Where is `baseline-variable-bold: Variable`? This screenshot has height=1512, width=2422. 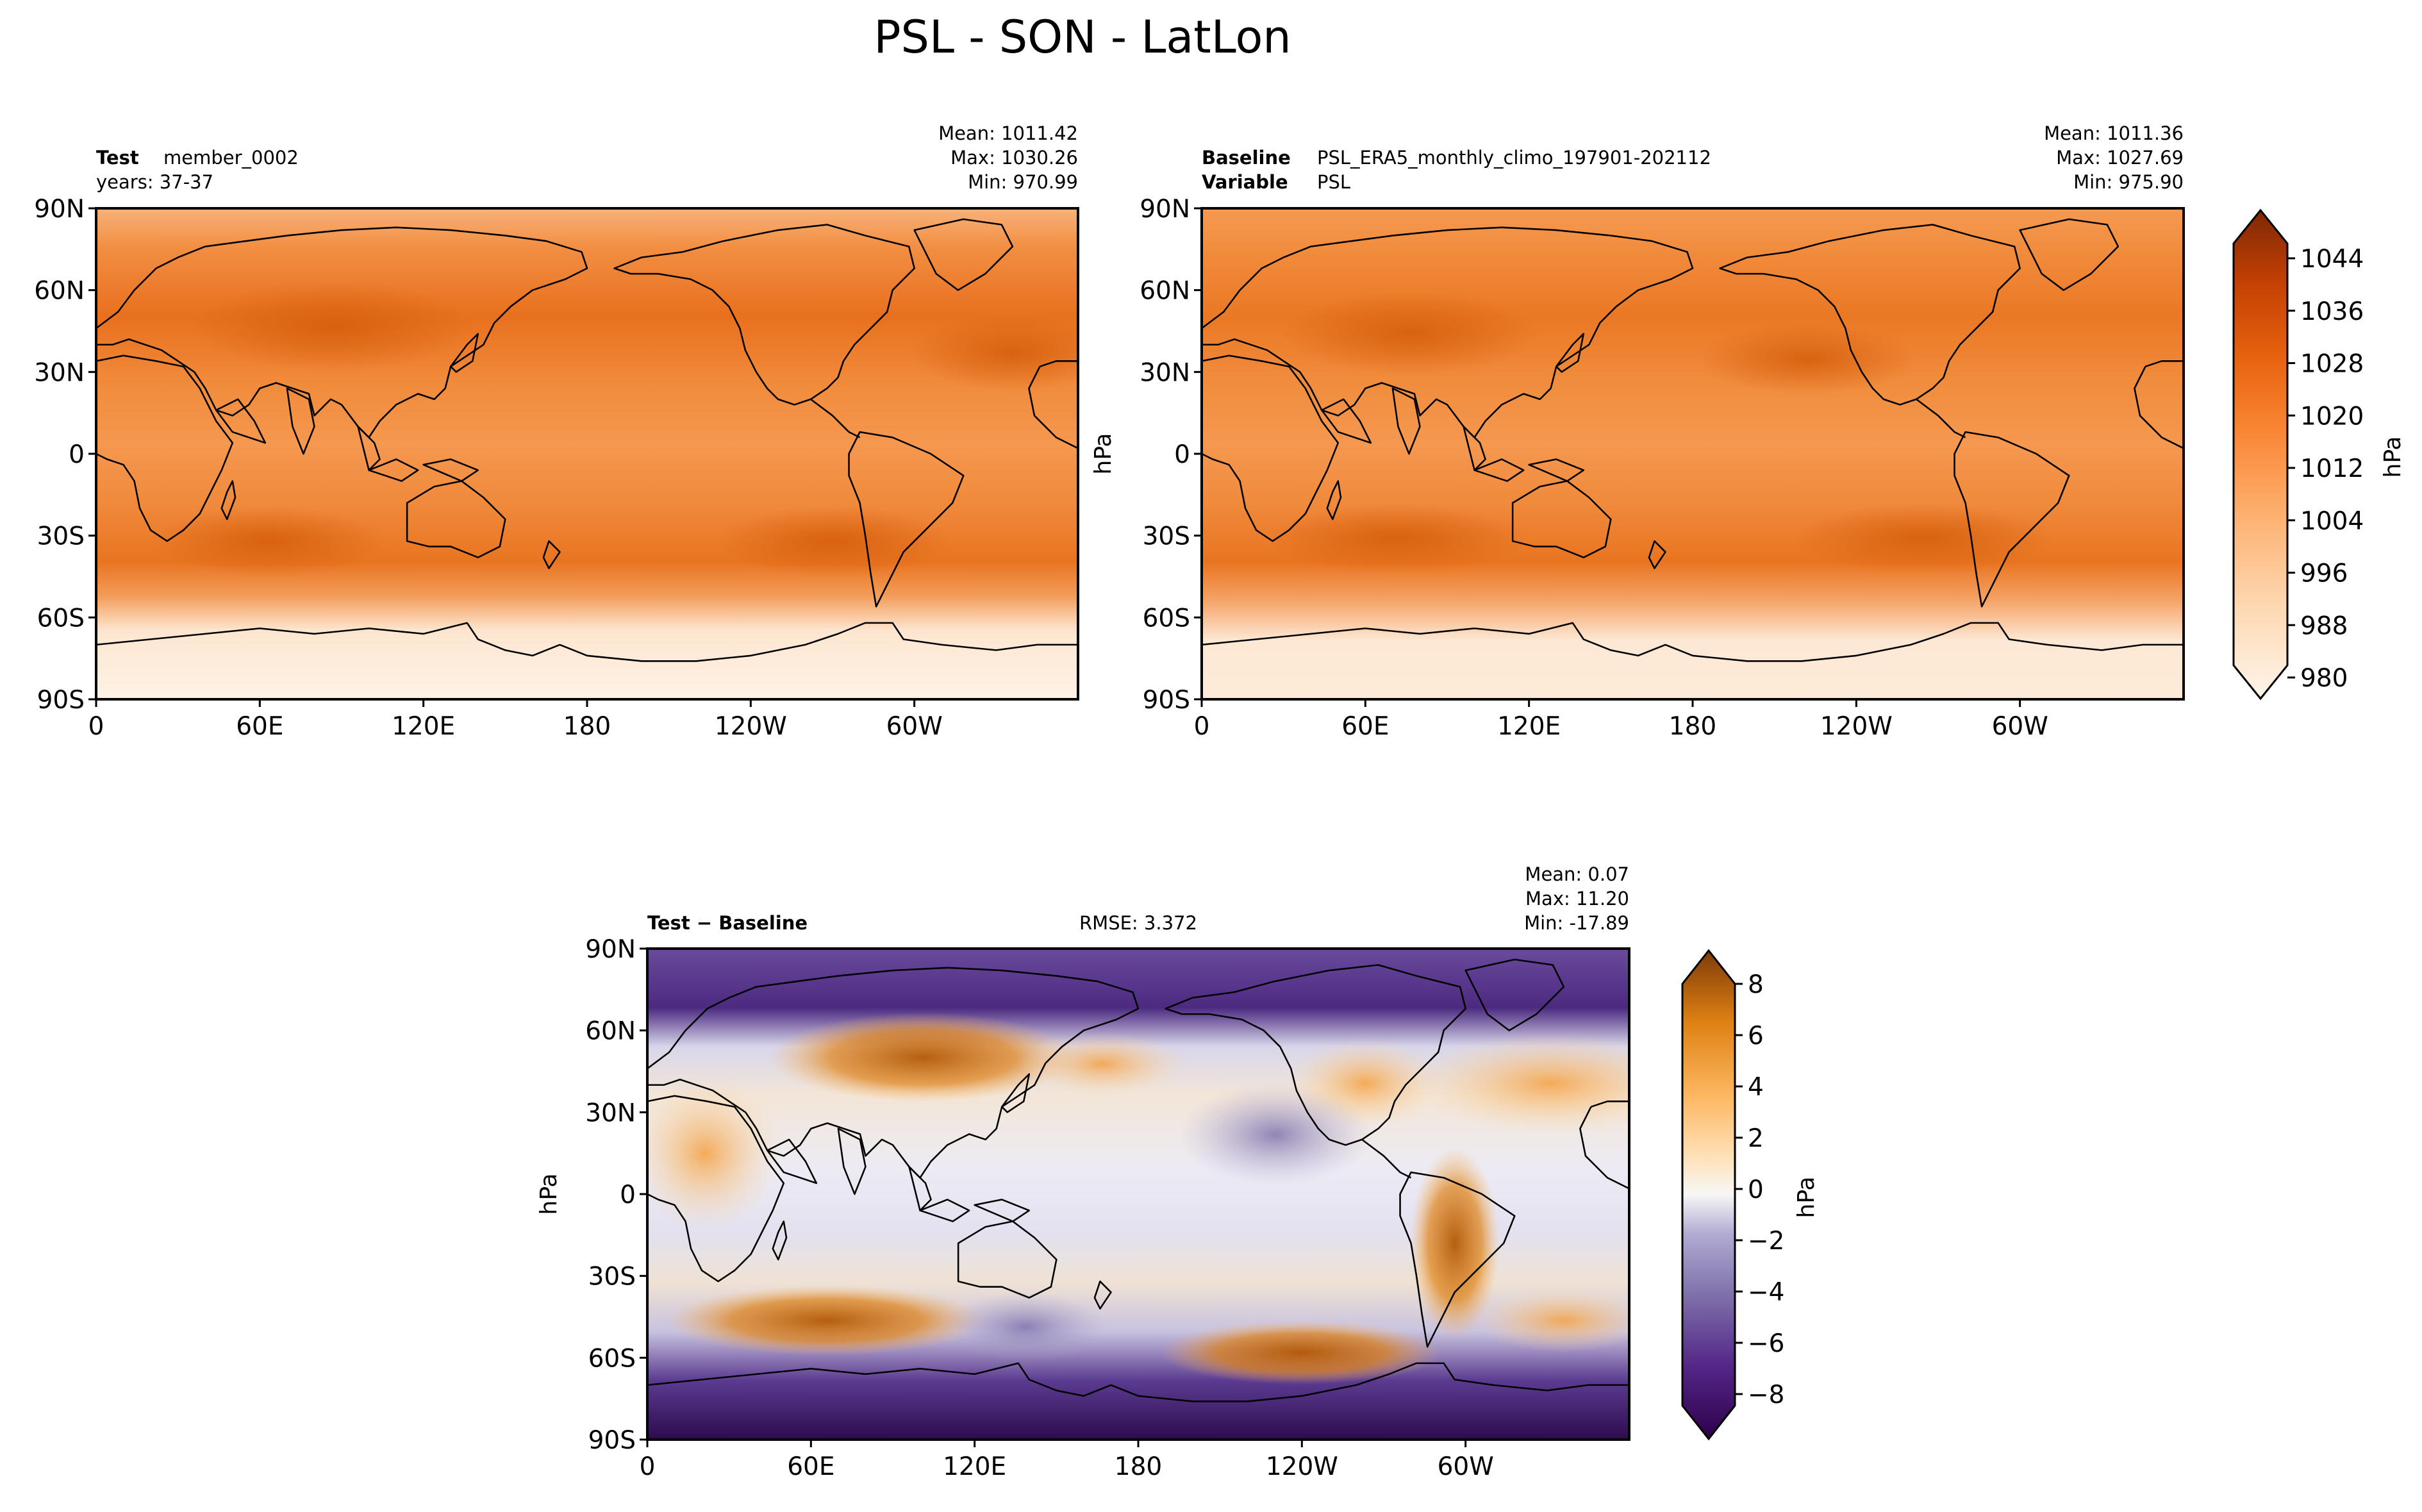 baseline-variable-bold: Variable is located at coordinates (1245, 182).